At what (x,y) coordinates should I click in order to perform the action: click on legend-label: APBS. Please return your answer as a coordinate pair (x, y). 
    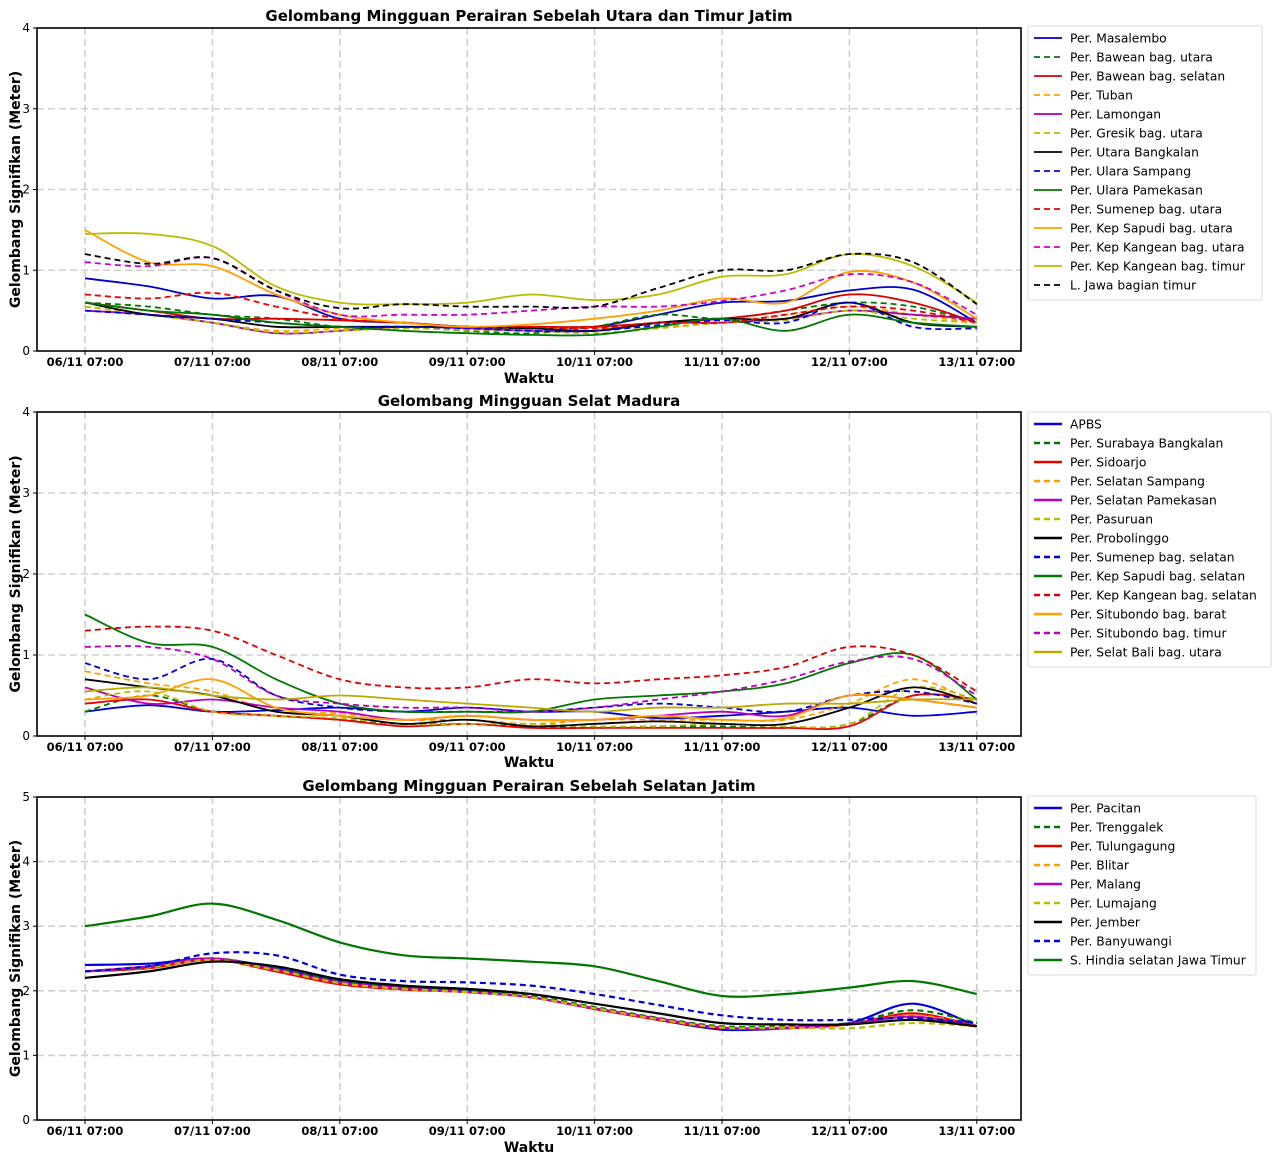
    Looking at the image, I should click on (1086, 425).